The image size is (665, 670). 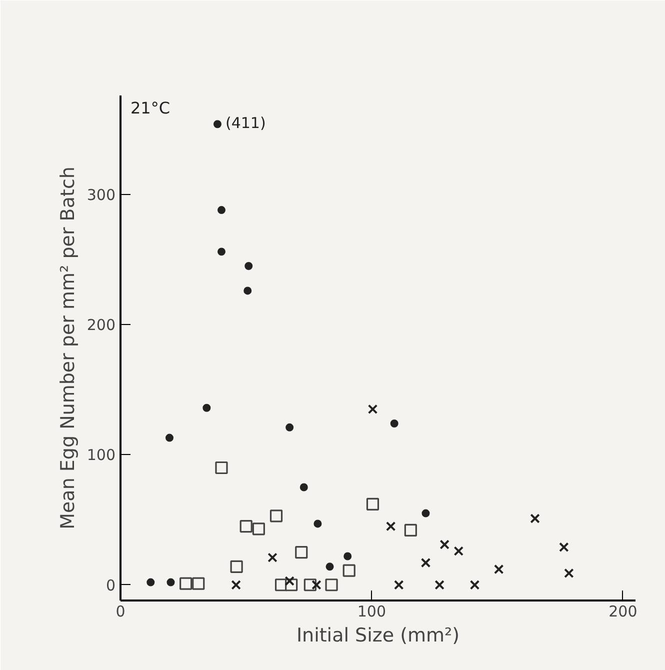 I want to click on y-tick-label: 300, so click(x=101, y=195).